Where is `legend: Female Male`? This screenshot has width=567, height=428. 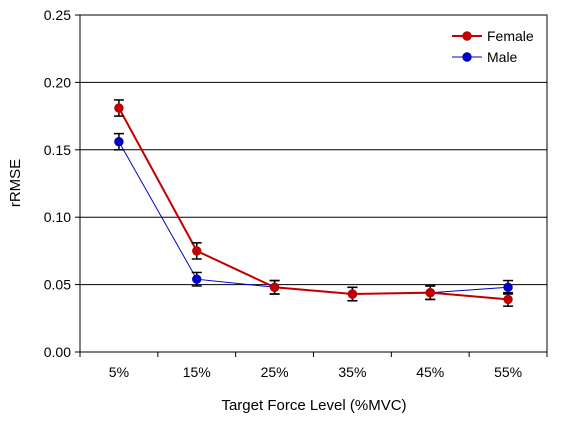 legend: Female Male is located at coordinates (493, 46).